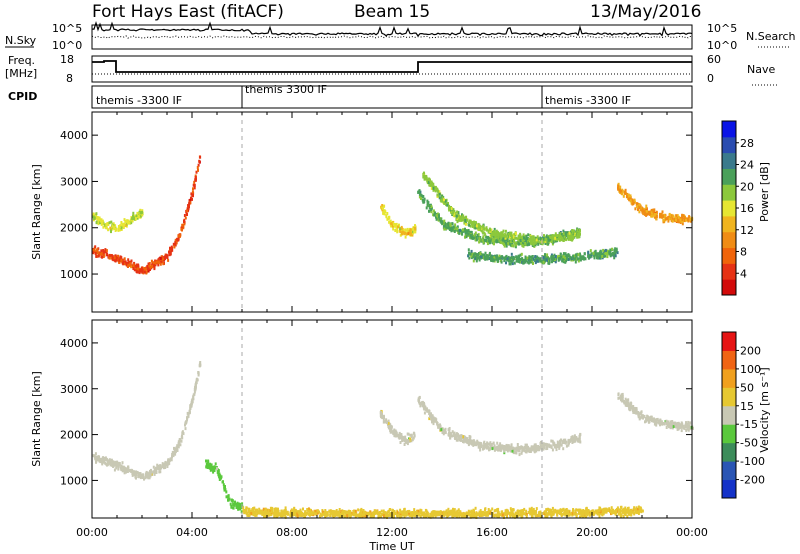 This screenshot has height=554, width=800. I want to click on cpid-segment-2: themis 3300 IF, so click(286, 89).